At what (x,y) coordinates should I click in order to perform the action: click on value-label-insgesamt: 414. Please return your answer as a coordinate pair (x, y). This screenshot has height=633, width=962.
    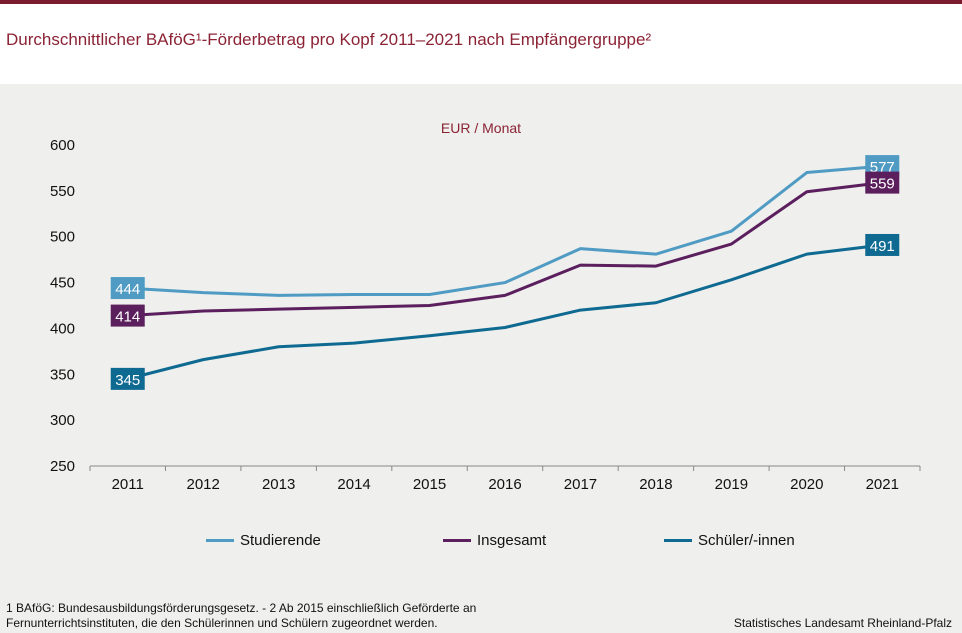
    Looking at the image, I should click on (127, 315).